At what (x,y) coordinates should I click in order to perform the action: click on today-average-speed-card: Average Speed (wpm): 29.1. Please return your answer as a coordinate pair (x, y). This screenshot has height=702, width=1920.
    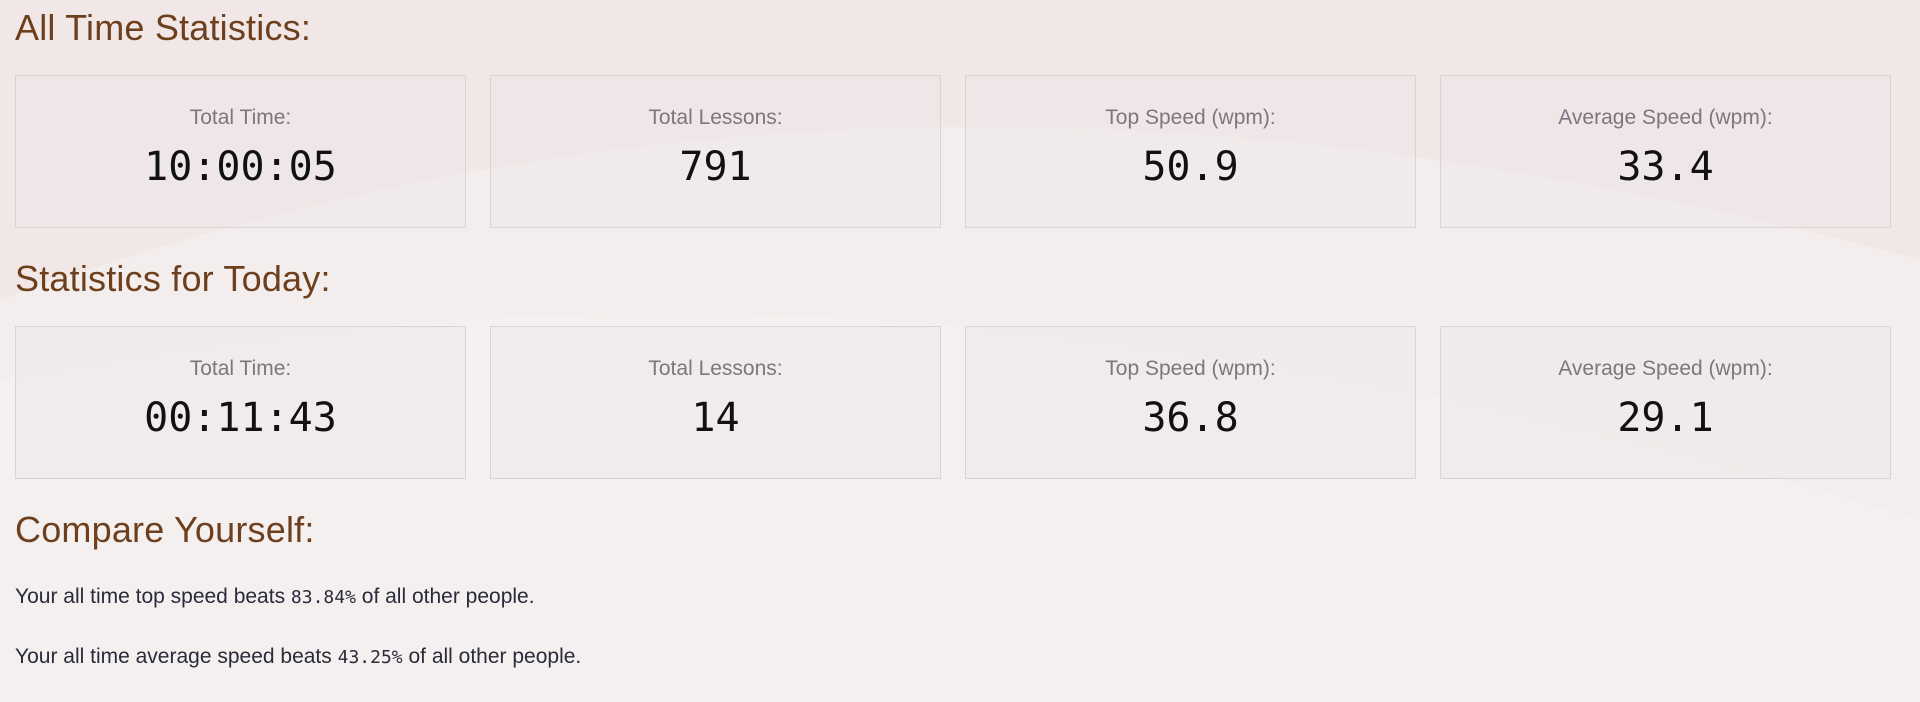
    Looking at the image, I should click on (1665, 402).